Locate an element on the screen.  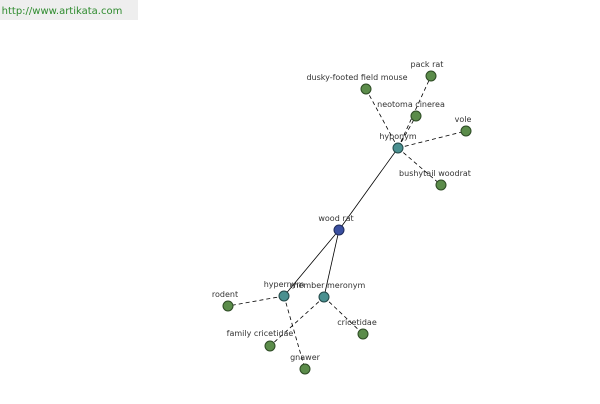
node-label: bushytail woodrat is located at coordinates (435, 173).